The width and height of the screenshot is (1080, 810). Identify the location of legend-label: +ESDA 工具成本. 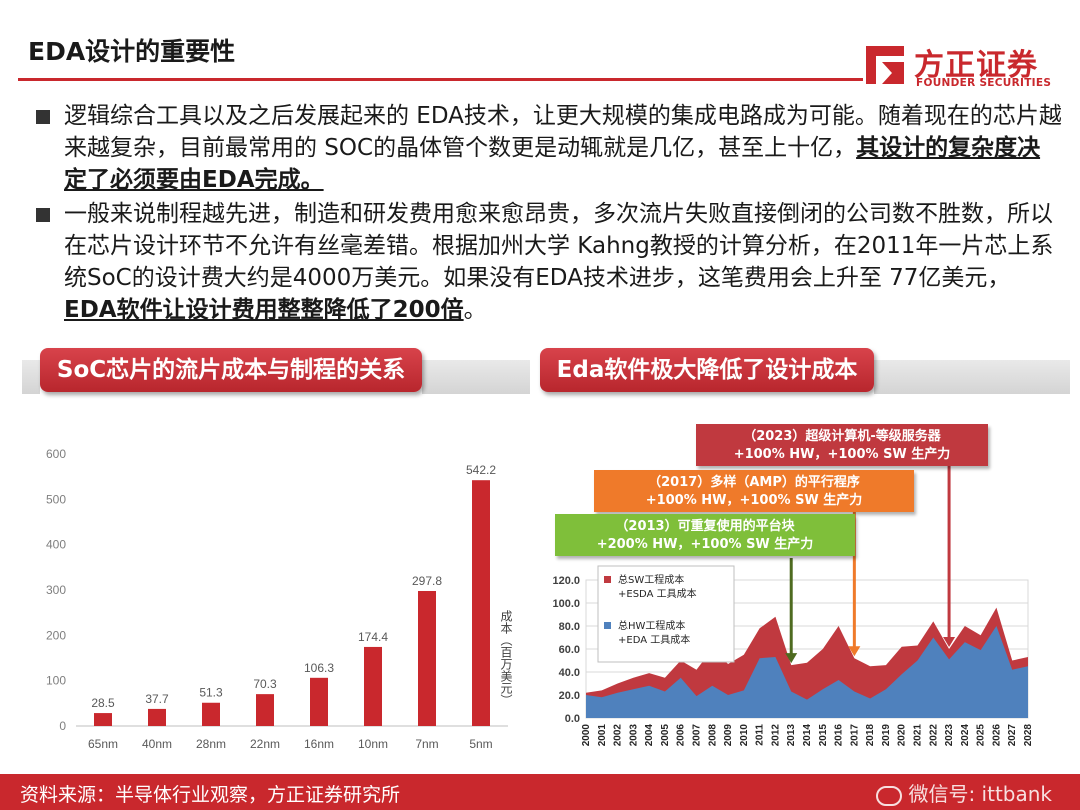
(657, 593).